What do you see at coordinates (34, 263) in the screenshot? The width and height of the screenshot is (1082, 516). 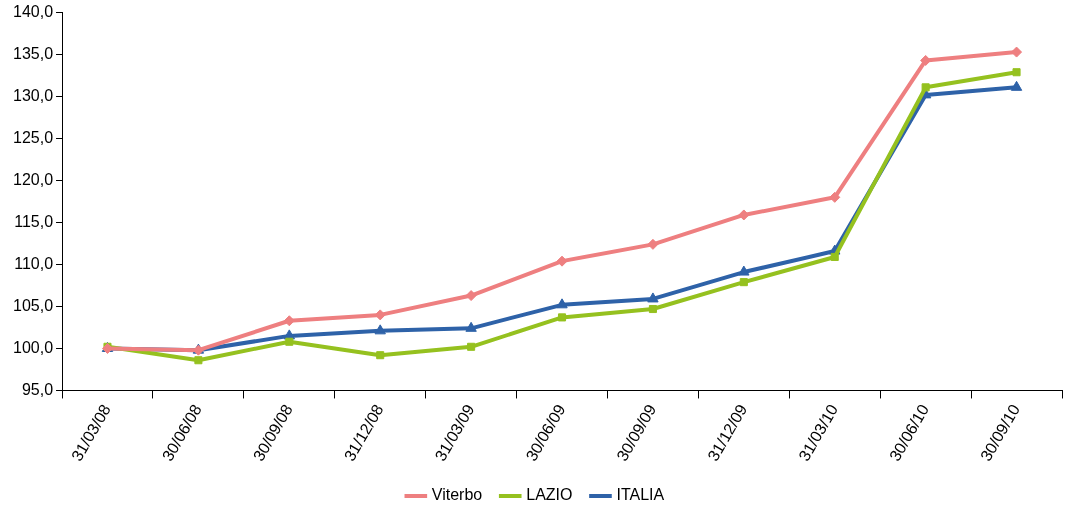 I see `y-tick-label: 110,0` at bounding box center [34, 263].